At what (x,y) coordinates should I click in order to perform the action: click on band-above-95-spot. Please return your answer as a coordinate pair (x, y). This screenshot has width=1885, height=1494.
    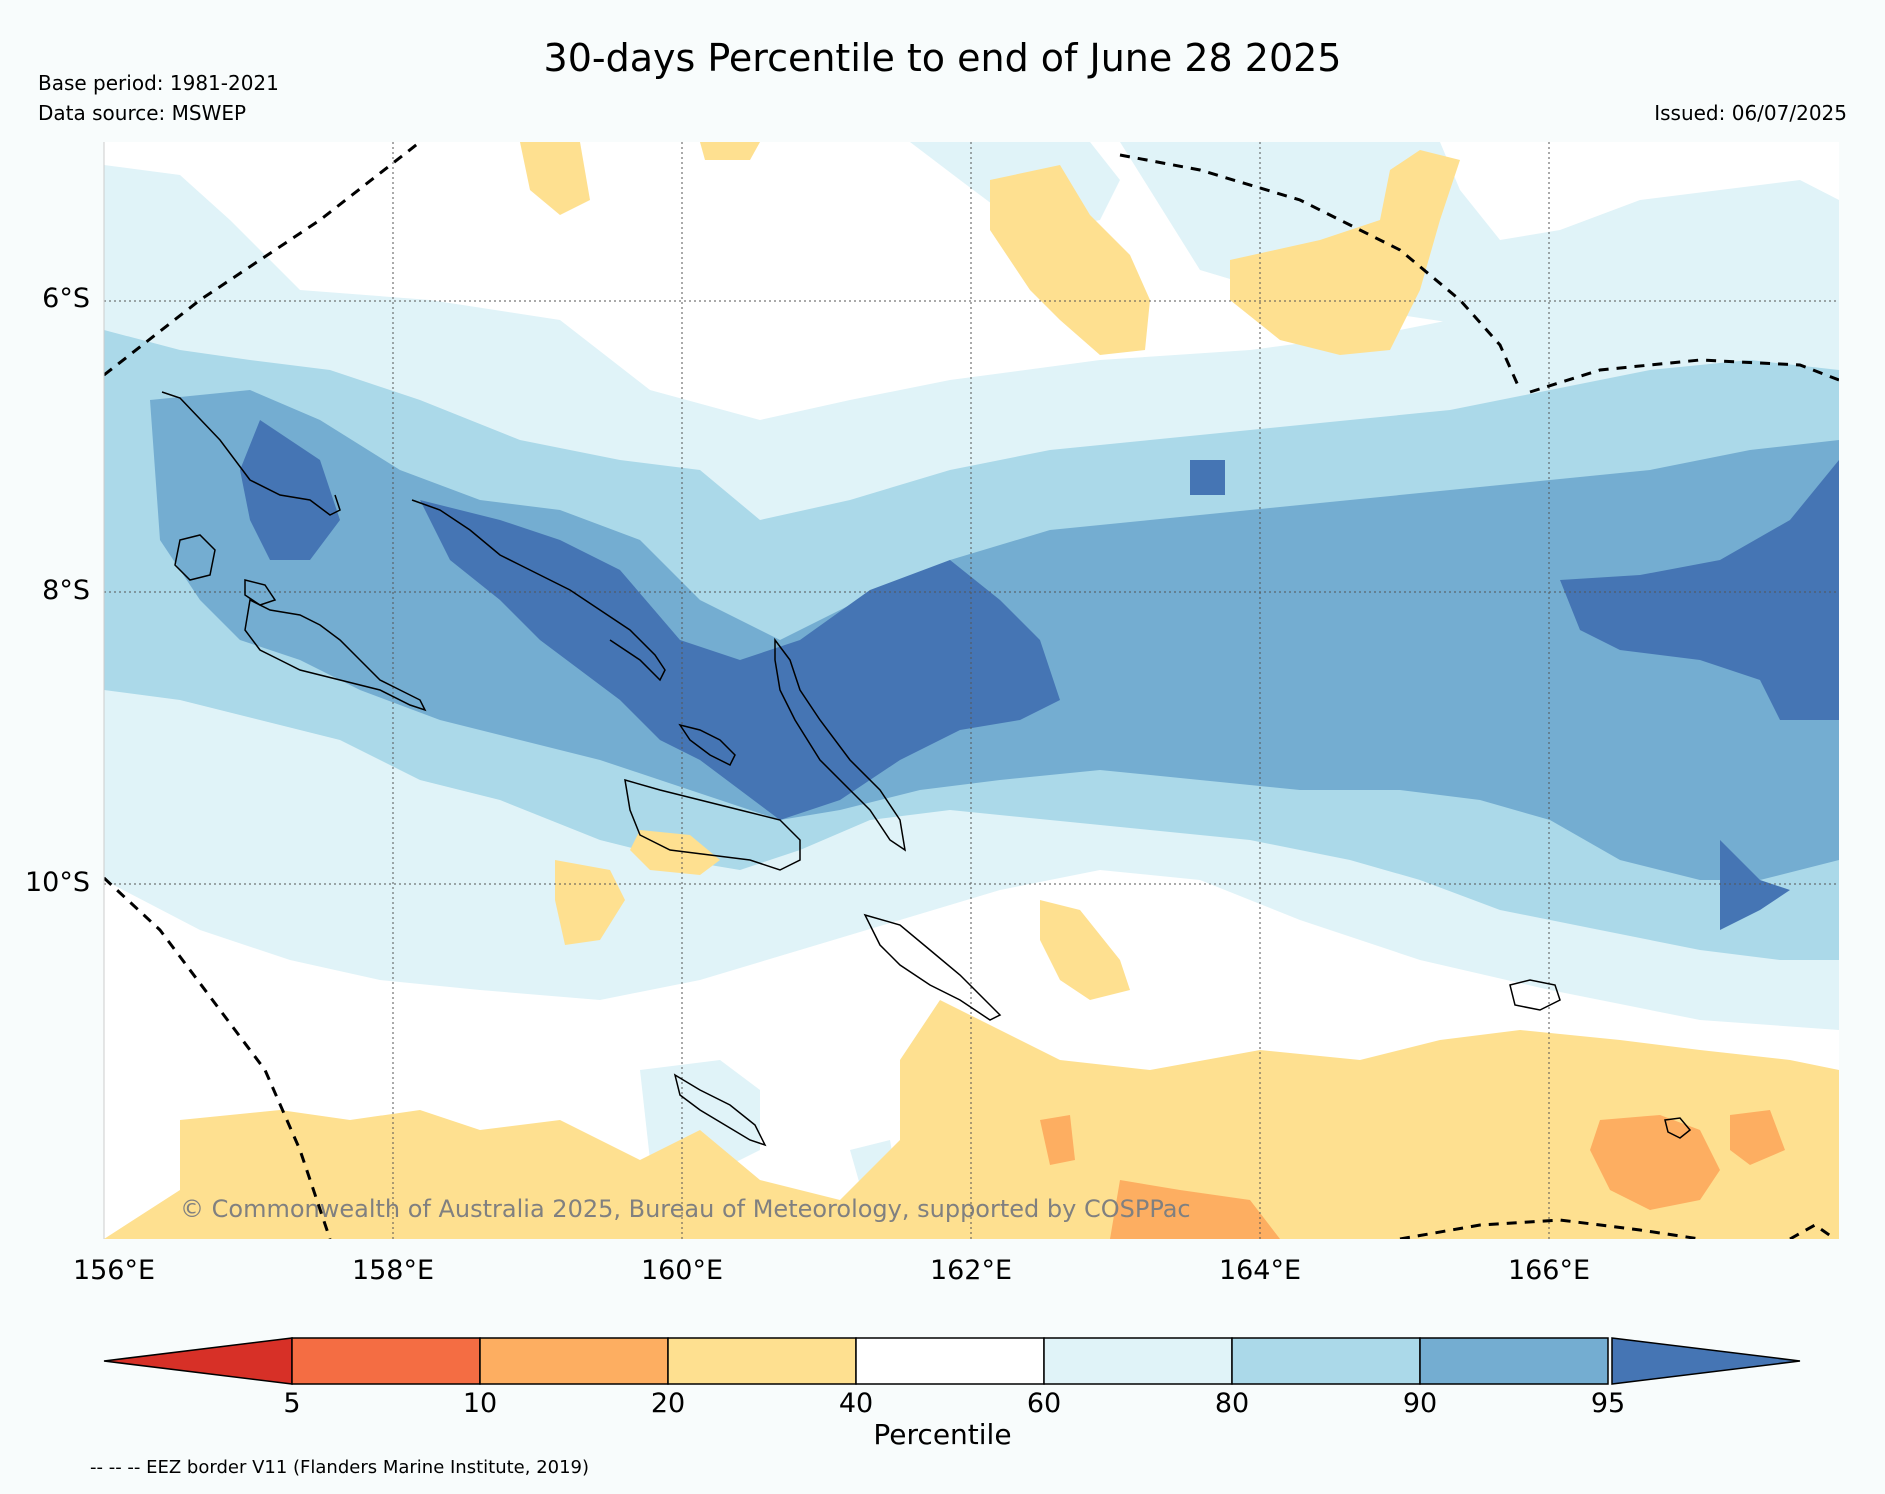
    Looking at the image, I should click on (1207, 477).